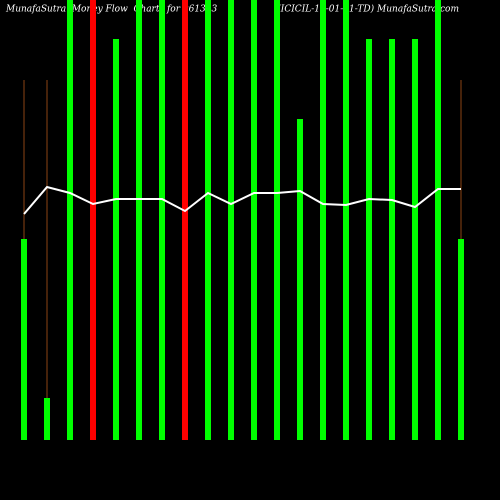 The width and height of the screenshot is (500, 500). What do you see at coordinates (242, 200) in the screenshot?
I see `flow-line` at bounding box center [242, 200].